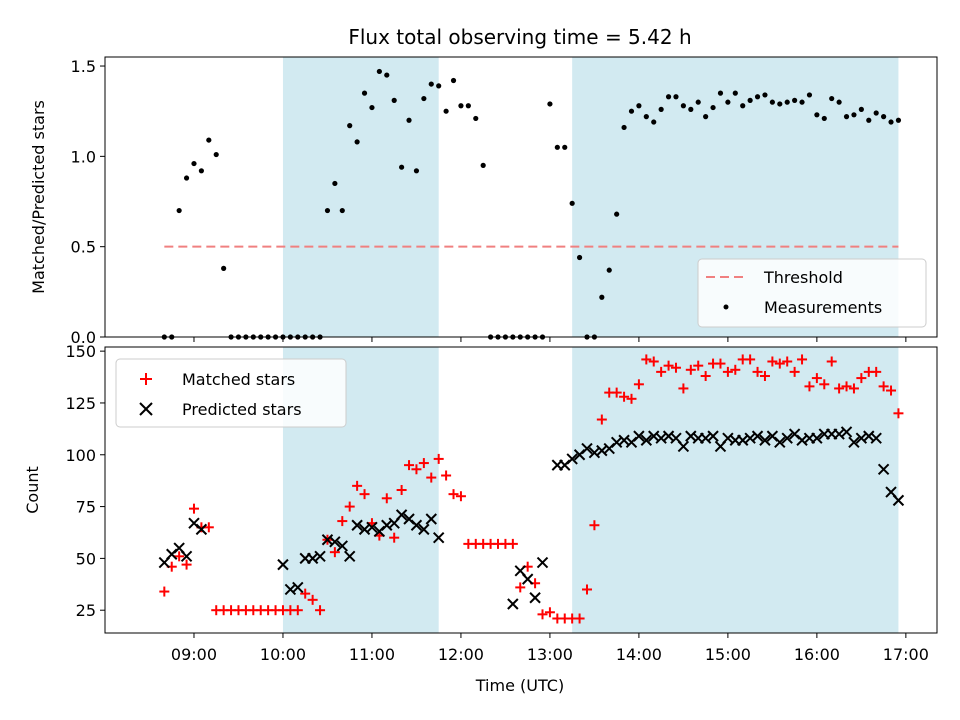  What do you see at coordinates (238, 379) in the screenshot?
I see `legend-matched-label: Matched stars` at bounding box center [238, 379].